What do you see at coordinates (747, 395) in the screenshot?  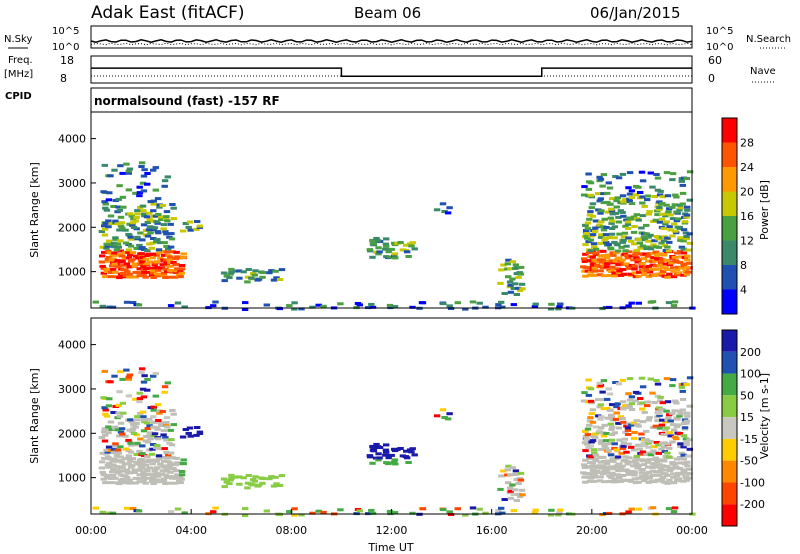 I see `colorbar-tick-label: 50` at bounding box center [747, 395].